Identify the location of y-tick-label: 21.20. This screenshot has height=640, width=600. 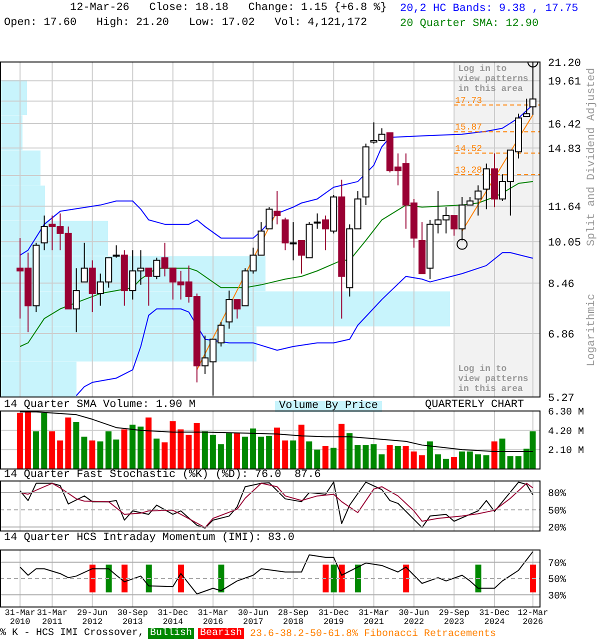
(565, 64).